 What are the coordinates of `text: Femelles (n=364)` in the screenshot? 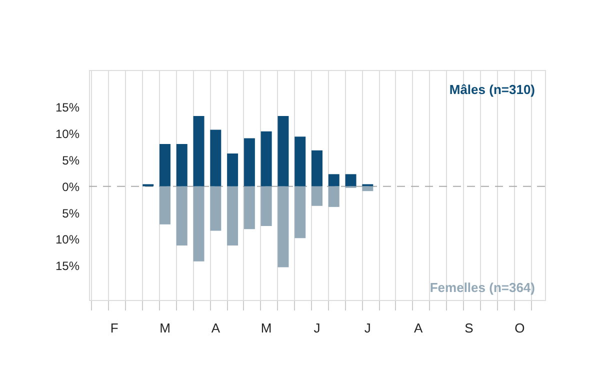 It's located at (482, 287).